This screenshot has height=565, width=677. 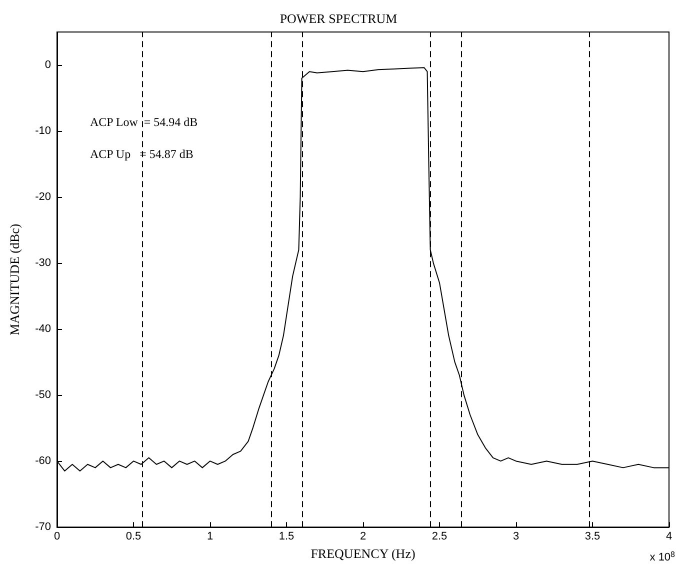 I want to click on chart-title: POWER SPECTRUM, so click(x=339, y=18).